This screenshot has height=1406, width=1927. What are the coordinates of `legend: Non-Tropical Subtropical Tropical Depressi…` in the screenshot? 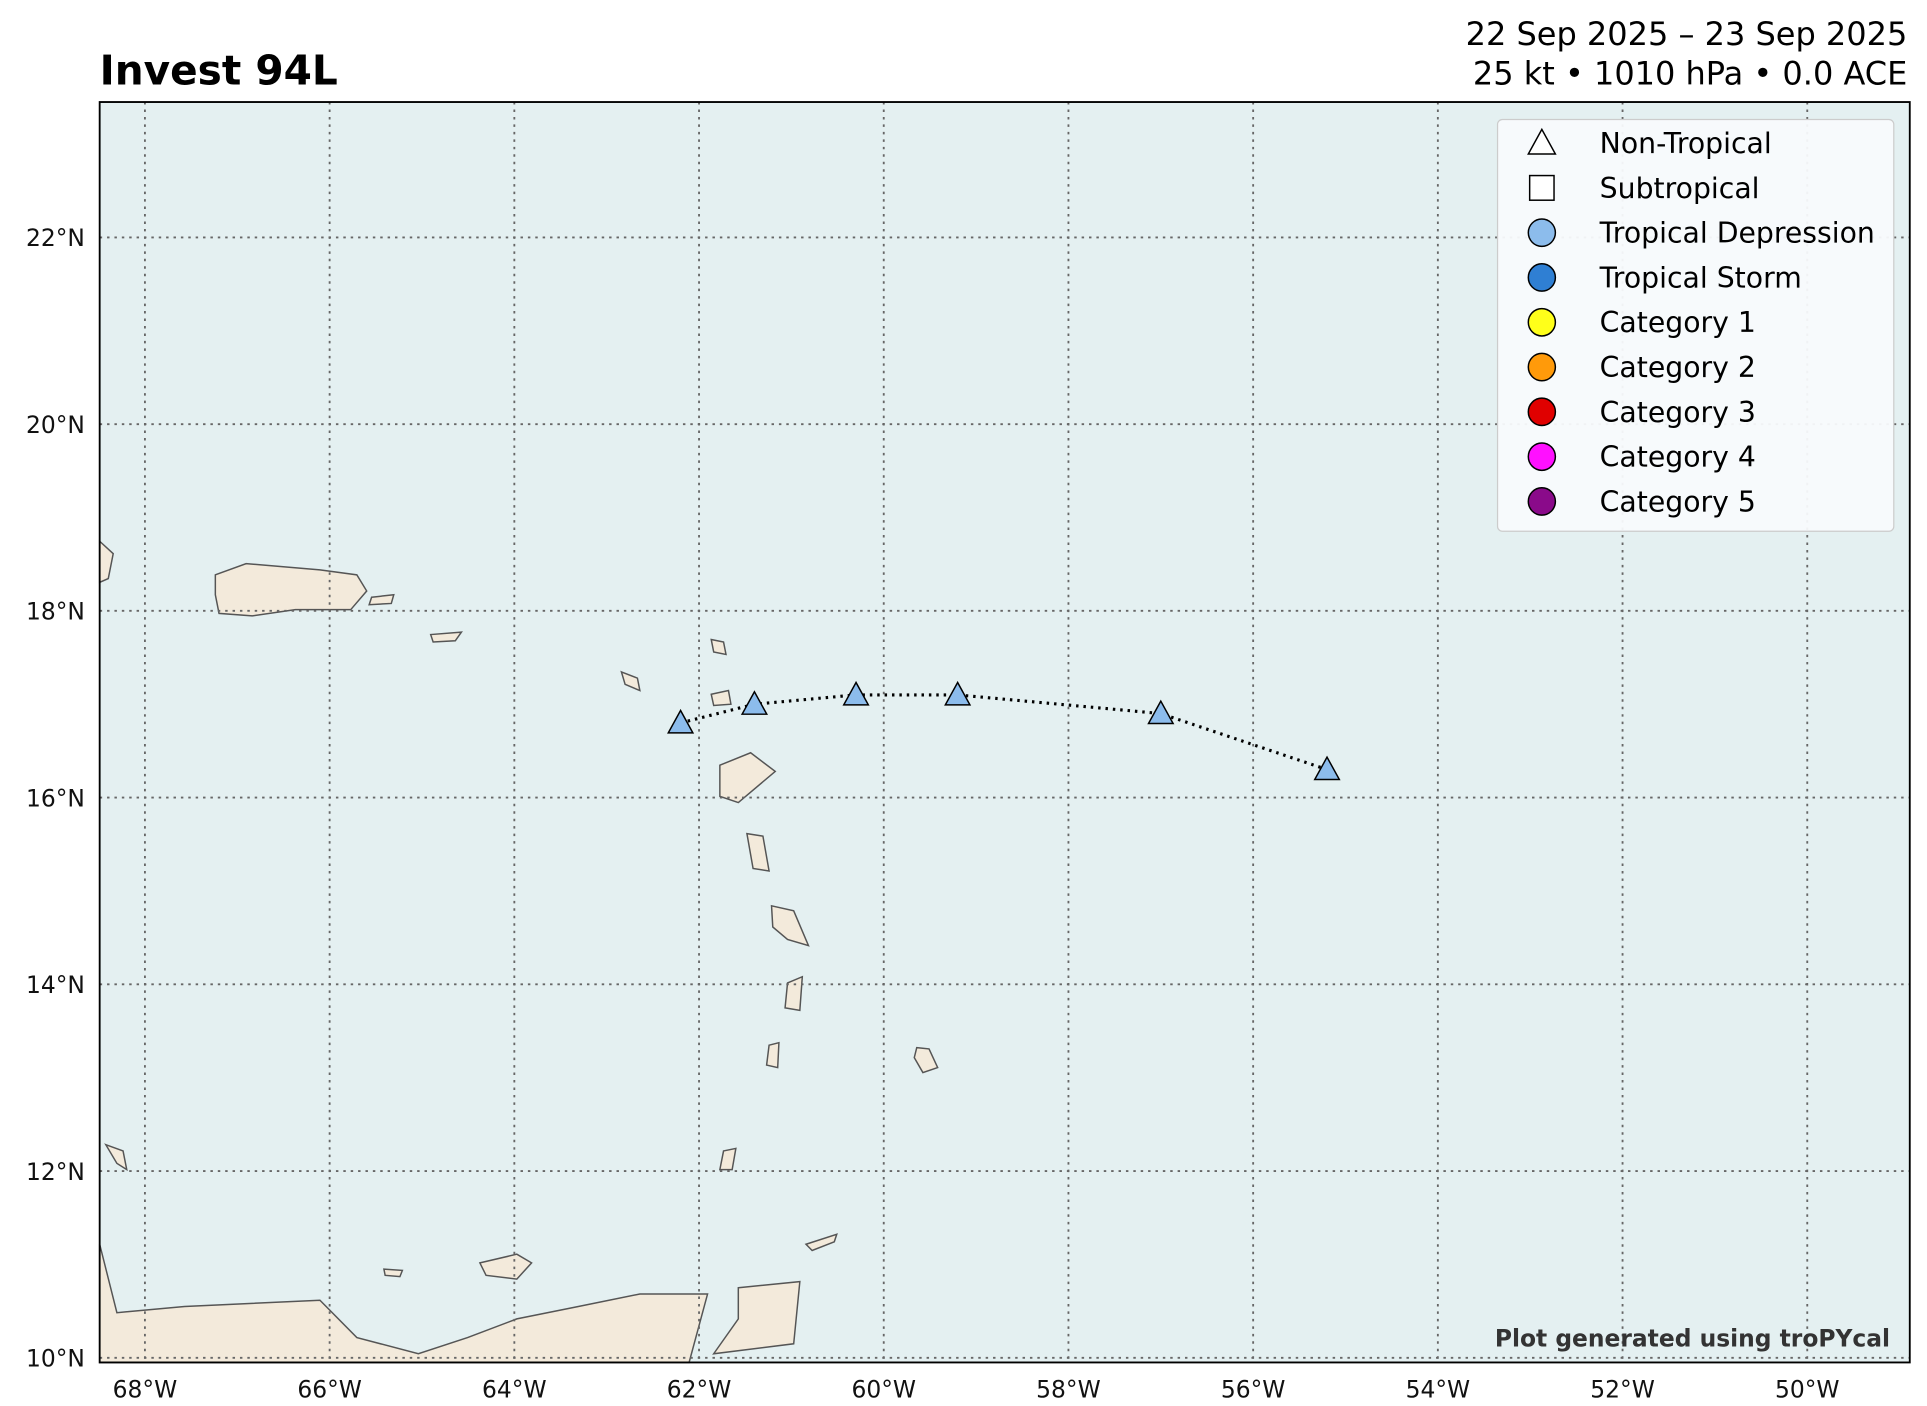 It's located at (1695, 325).